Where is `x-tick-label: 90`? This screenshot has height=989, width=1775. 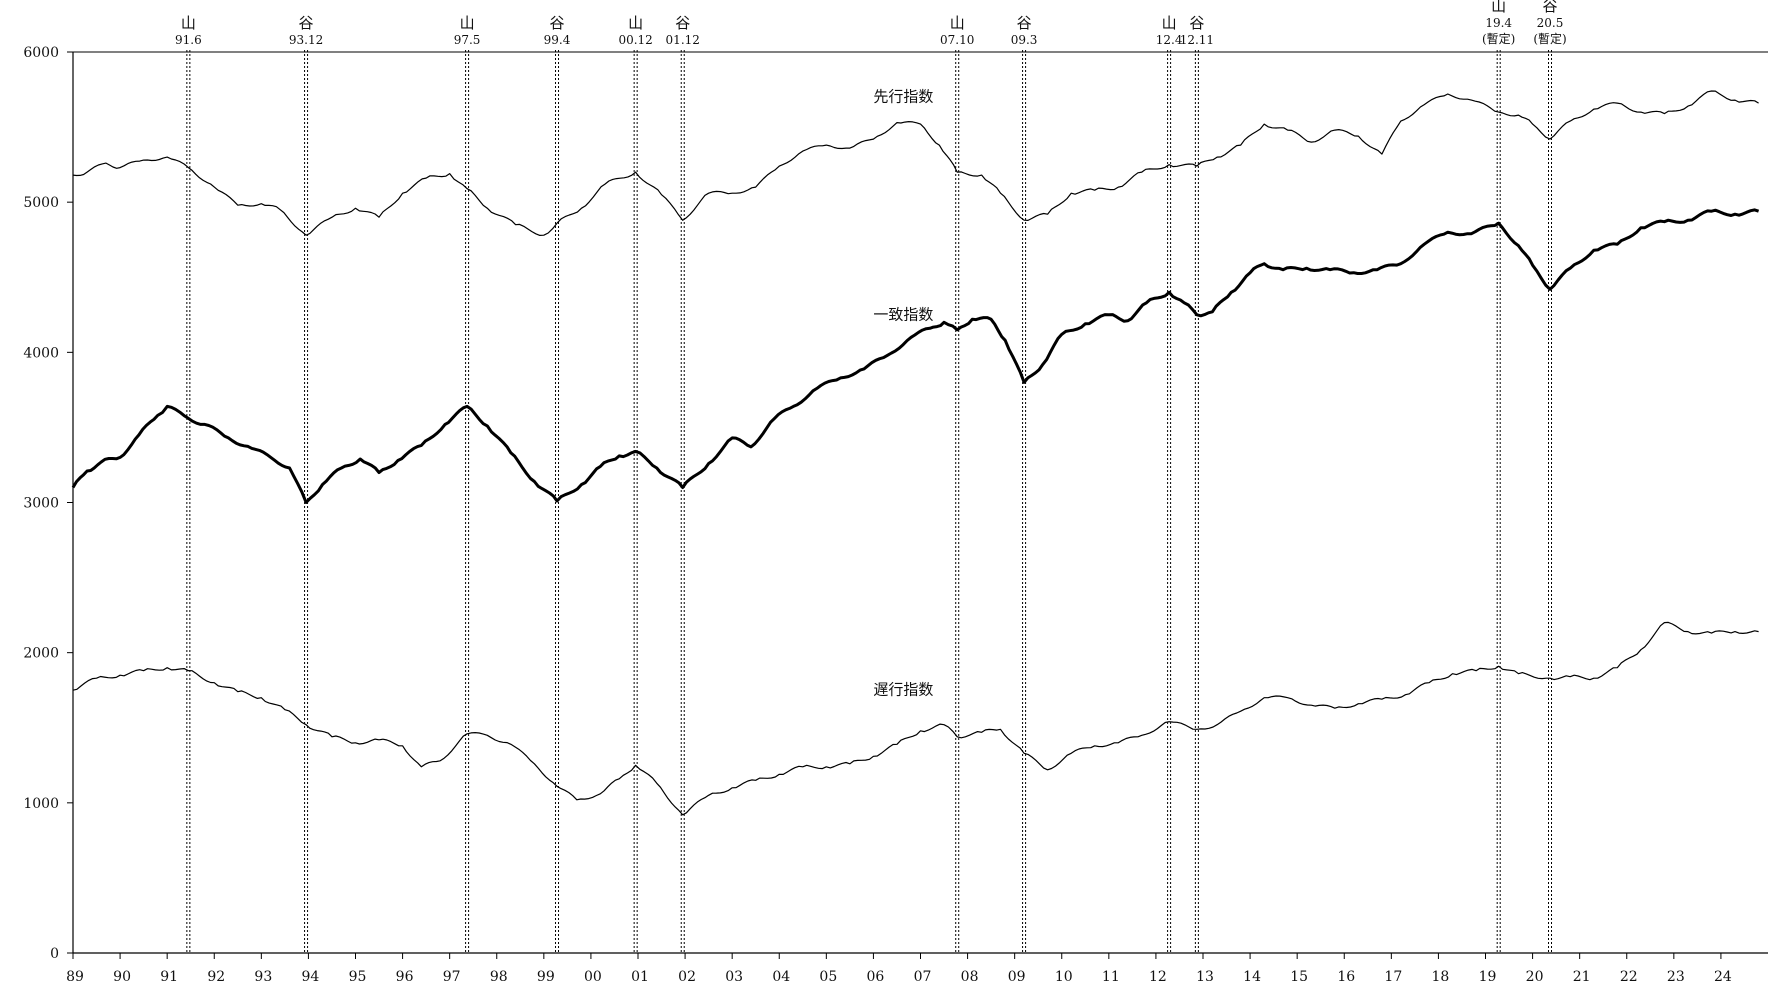
x-tick-label: 90 is located at coordinates (122, 977).